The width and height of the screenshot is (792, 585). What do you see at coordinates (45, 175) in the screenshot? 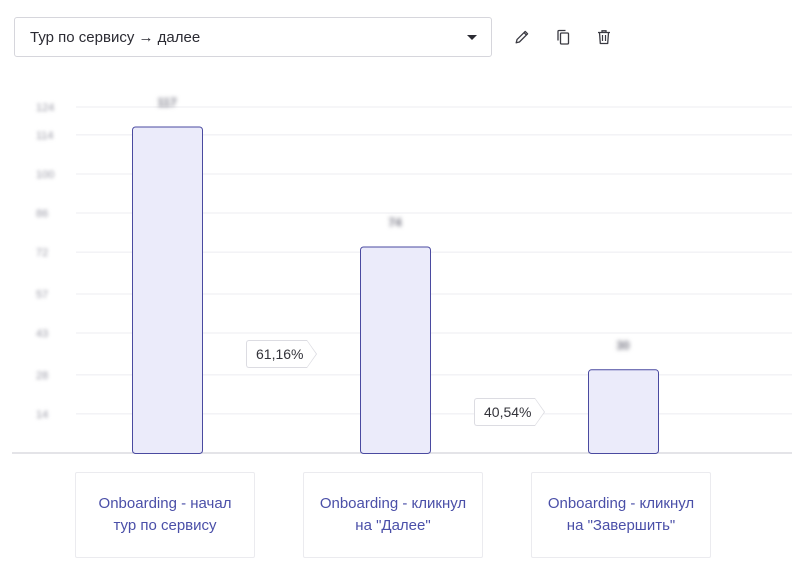
I see `y-tick-label: 100` at bounding box center [45, 175].